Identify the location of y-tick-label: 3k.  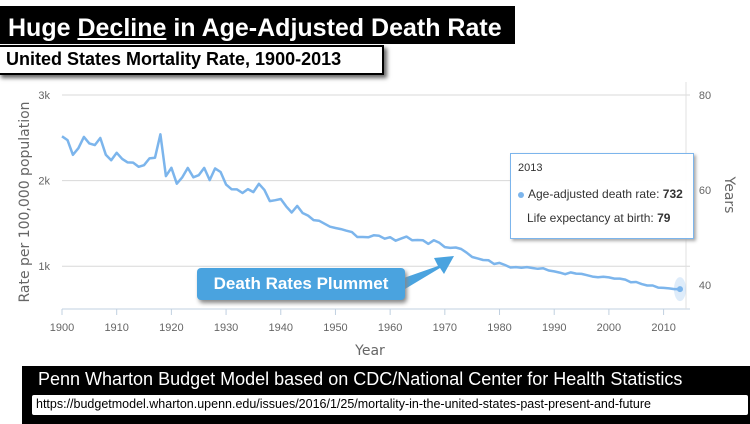
(44, 96).